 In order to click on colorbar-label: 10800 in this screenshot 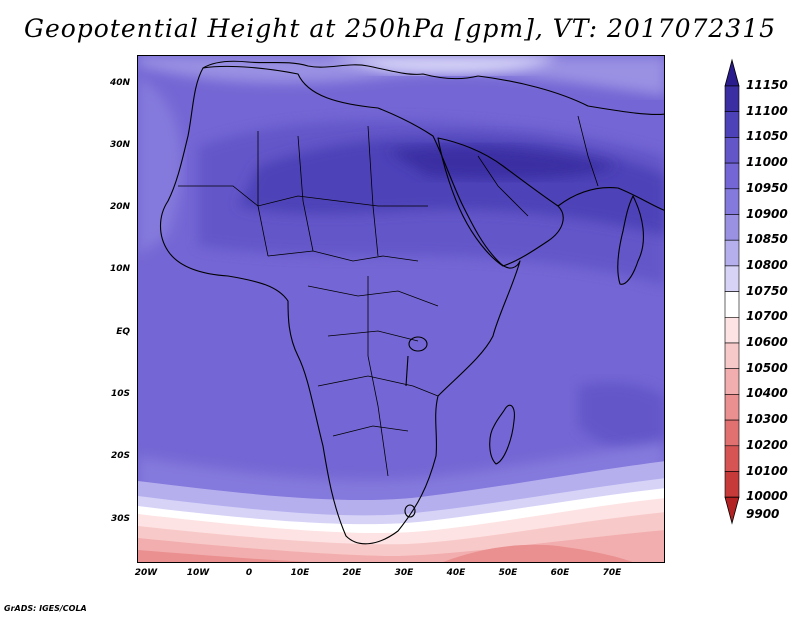, I will do `click(767, 264)`.